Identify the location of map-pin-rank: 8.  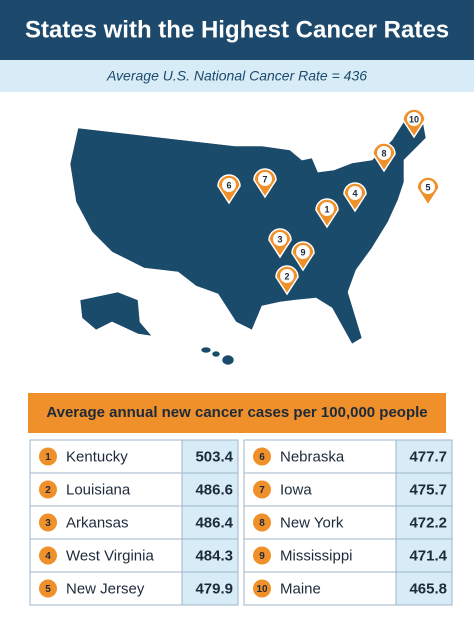
(383, 153).